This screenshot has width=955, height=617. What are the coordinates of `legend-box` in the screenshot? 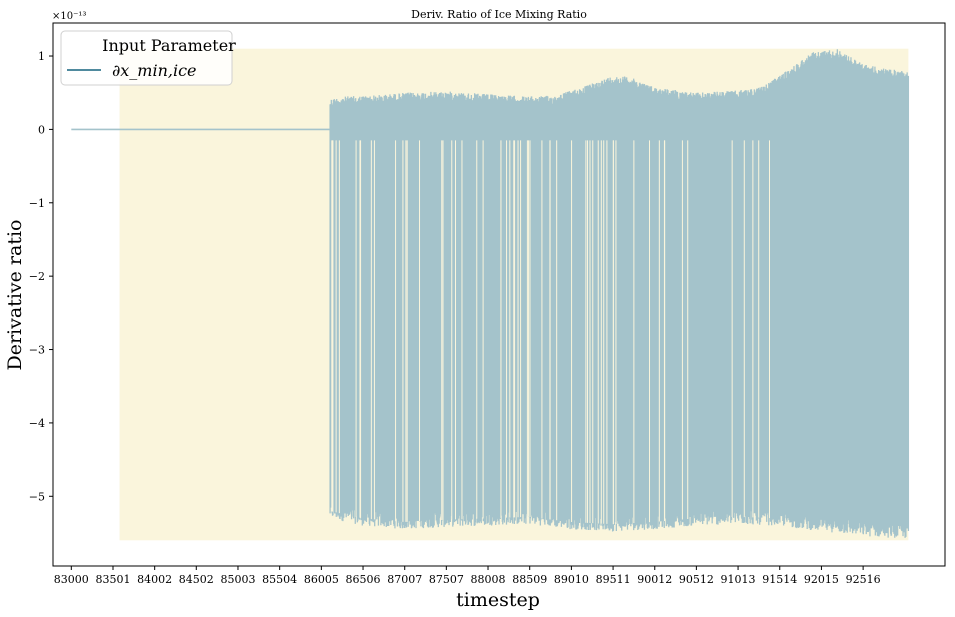 It's located at (146, 58).